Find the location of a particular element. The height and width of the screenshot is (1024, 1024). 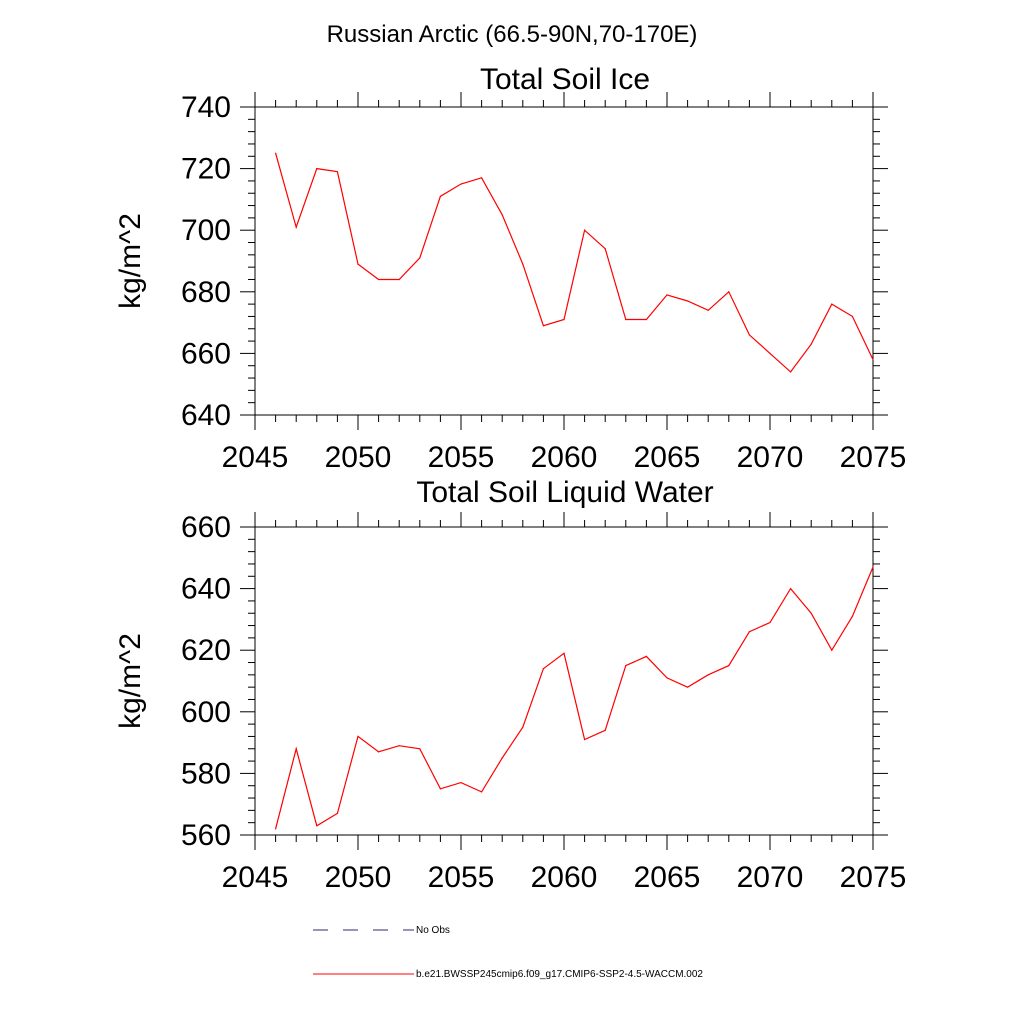

x-tick-label-soil-liquid-water: 2060 is located at coordinates (564, 877).